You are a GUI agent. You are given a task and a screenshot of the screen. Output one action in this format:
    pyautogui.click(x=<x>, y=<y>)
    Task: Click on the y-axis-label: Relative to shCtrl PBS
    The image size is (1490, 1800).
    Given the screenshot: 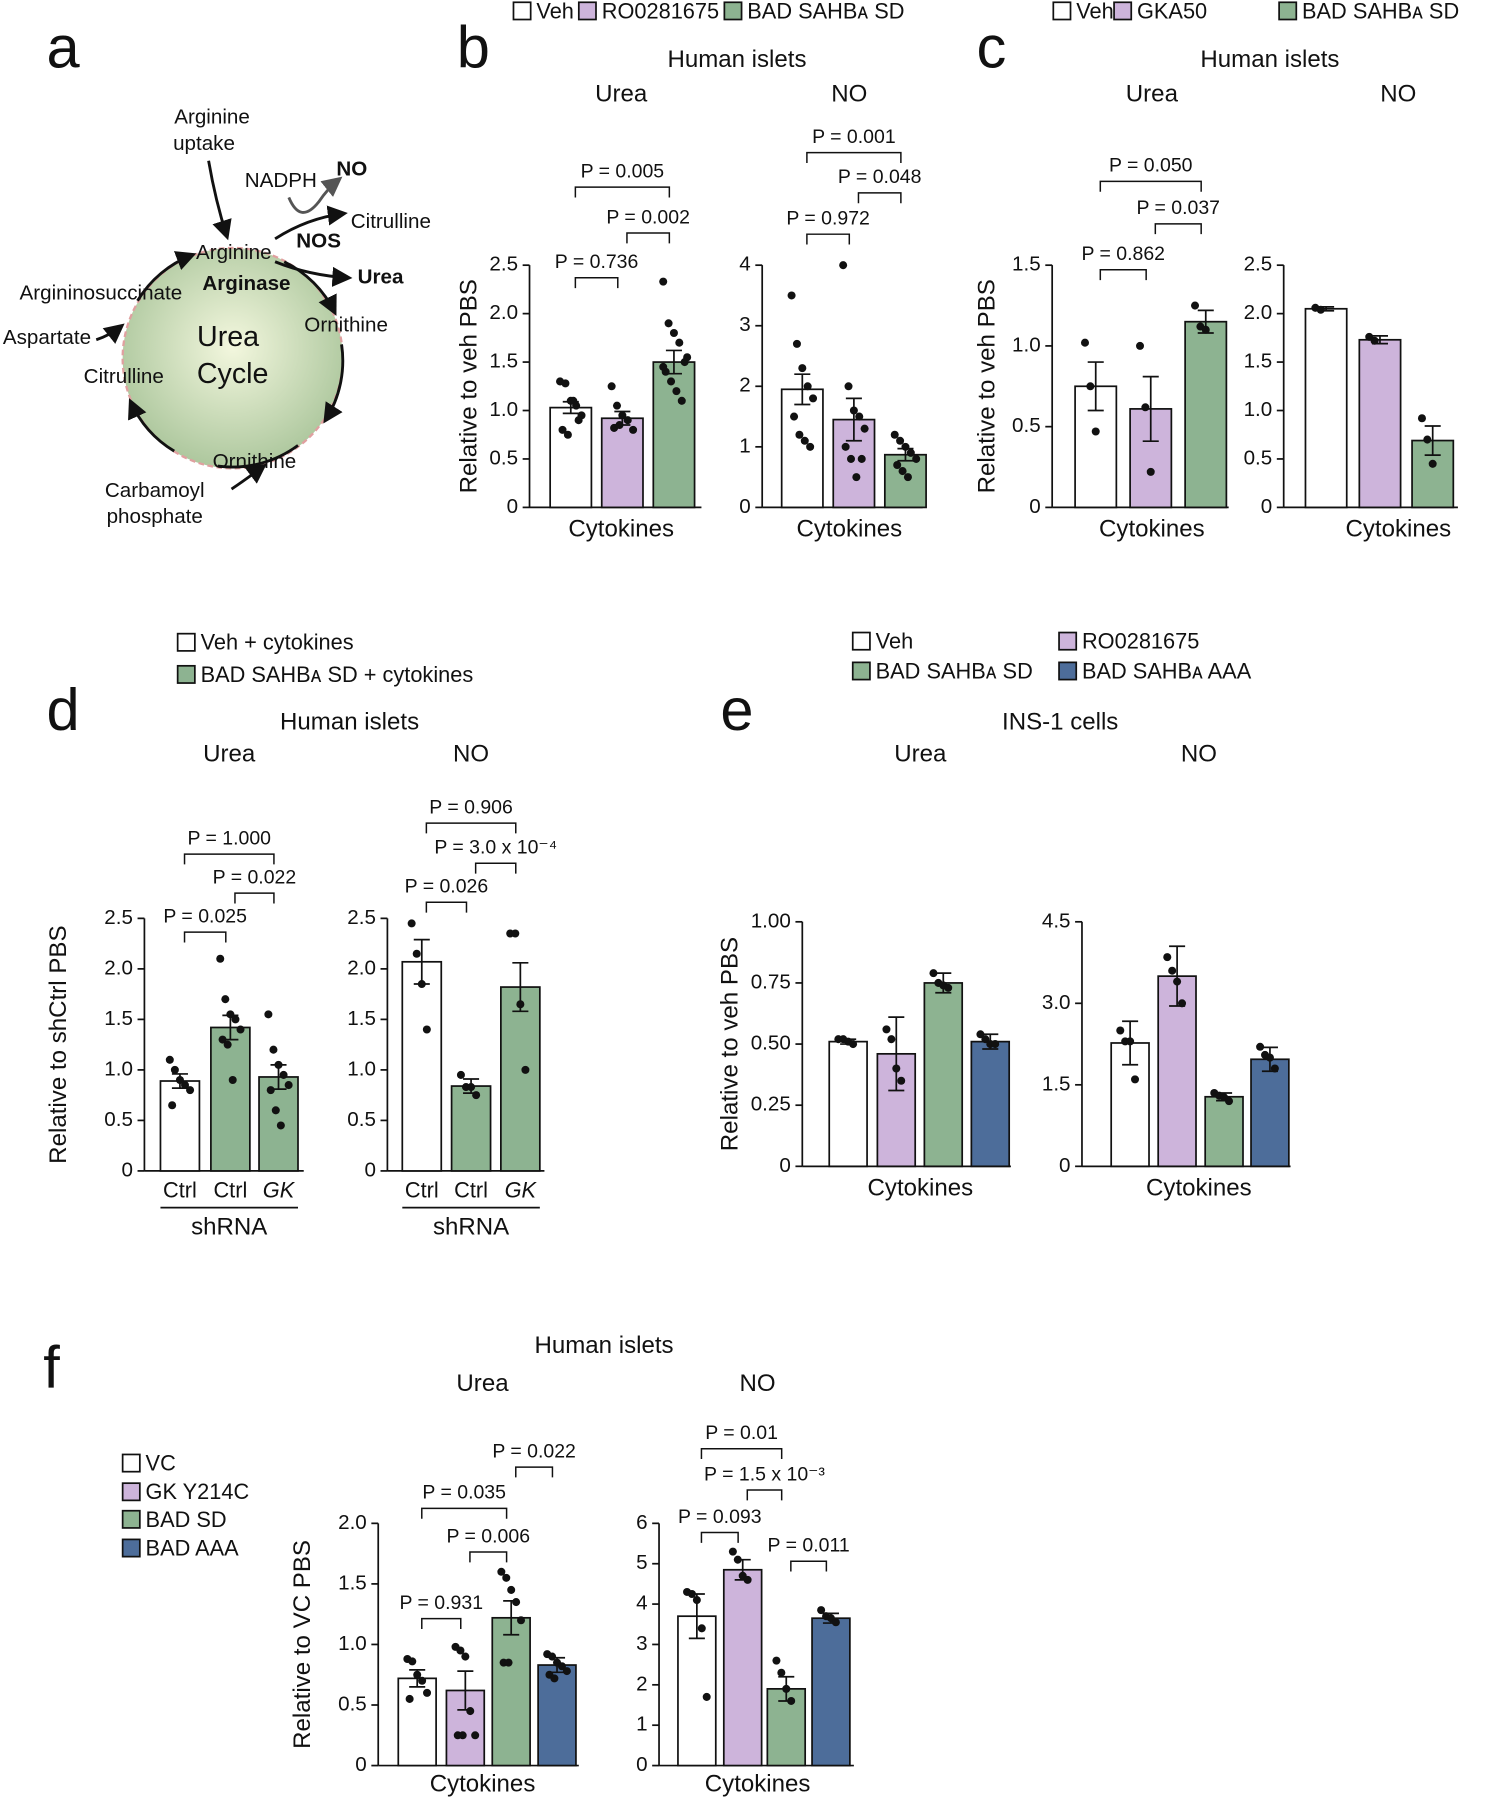 What is the action you would take?
    pyautogui.click(x=58, y=1044)
    